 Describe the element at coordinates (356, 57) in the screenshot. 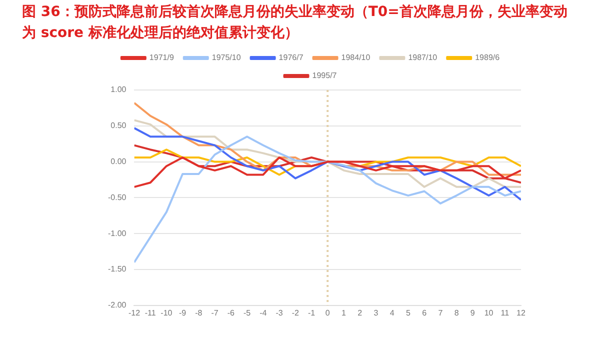

I see `legend-label: 1984/10` at that location.